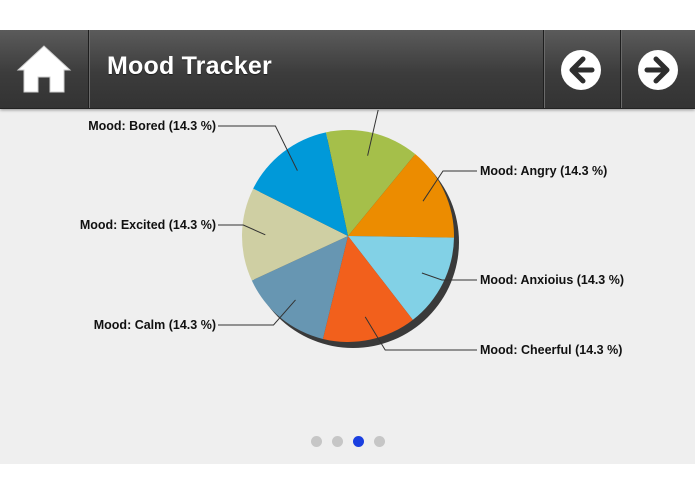 Image resolution: width=695 pixels, height=494 pixels. I want to click on slice-label-cheerful: Mood: Cheerful (14.3 %), so click(551, 350).